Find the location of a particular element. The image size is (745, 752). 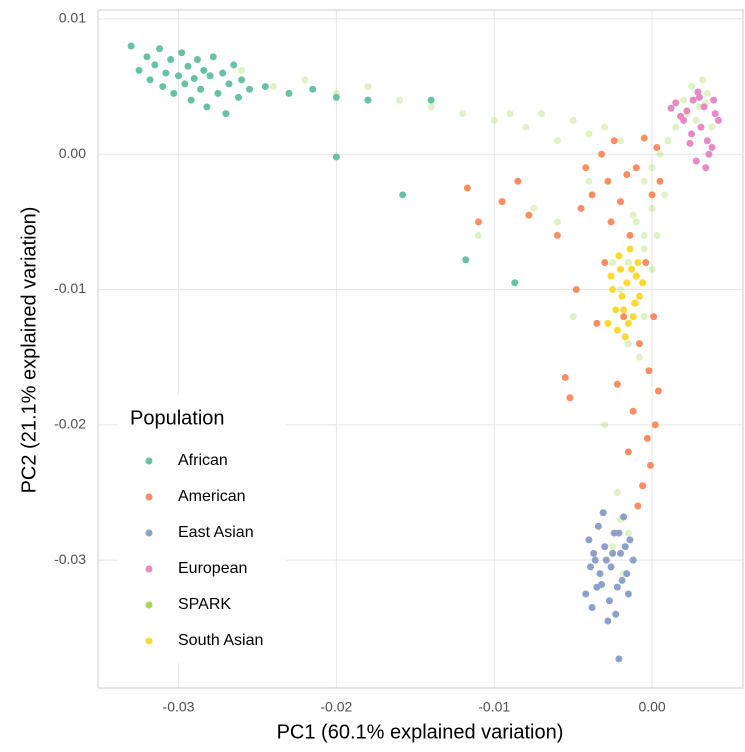

x-tick-label: -0.03 is located at coordinates (179, 707).